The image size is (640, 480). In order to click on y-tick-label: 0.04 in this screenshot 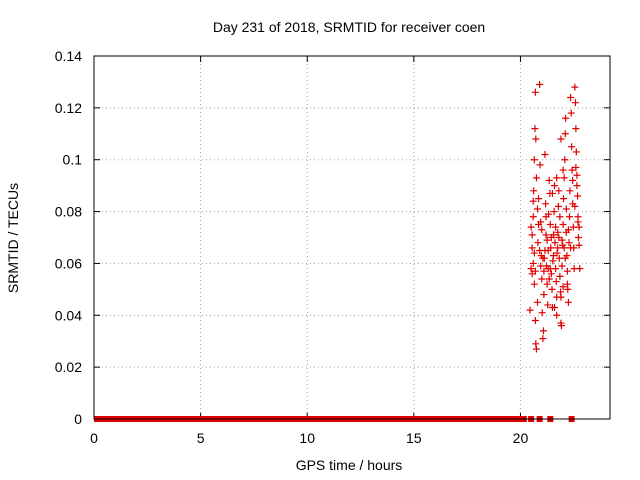, I will do `click(68, 315)`.